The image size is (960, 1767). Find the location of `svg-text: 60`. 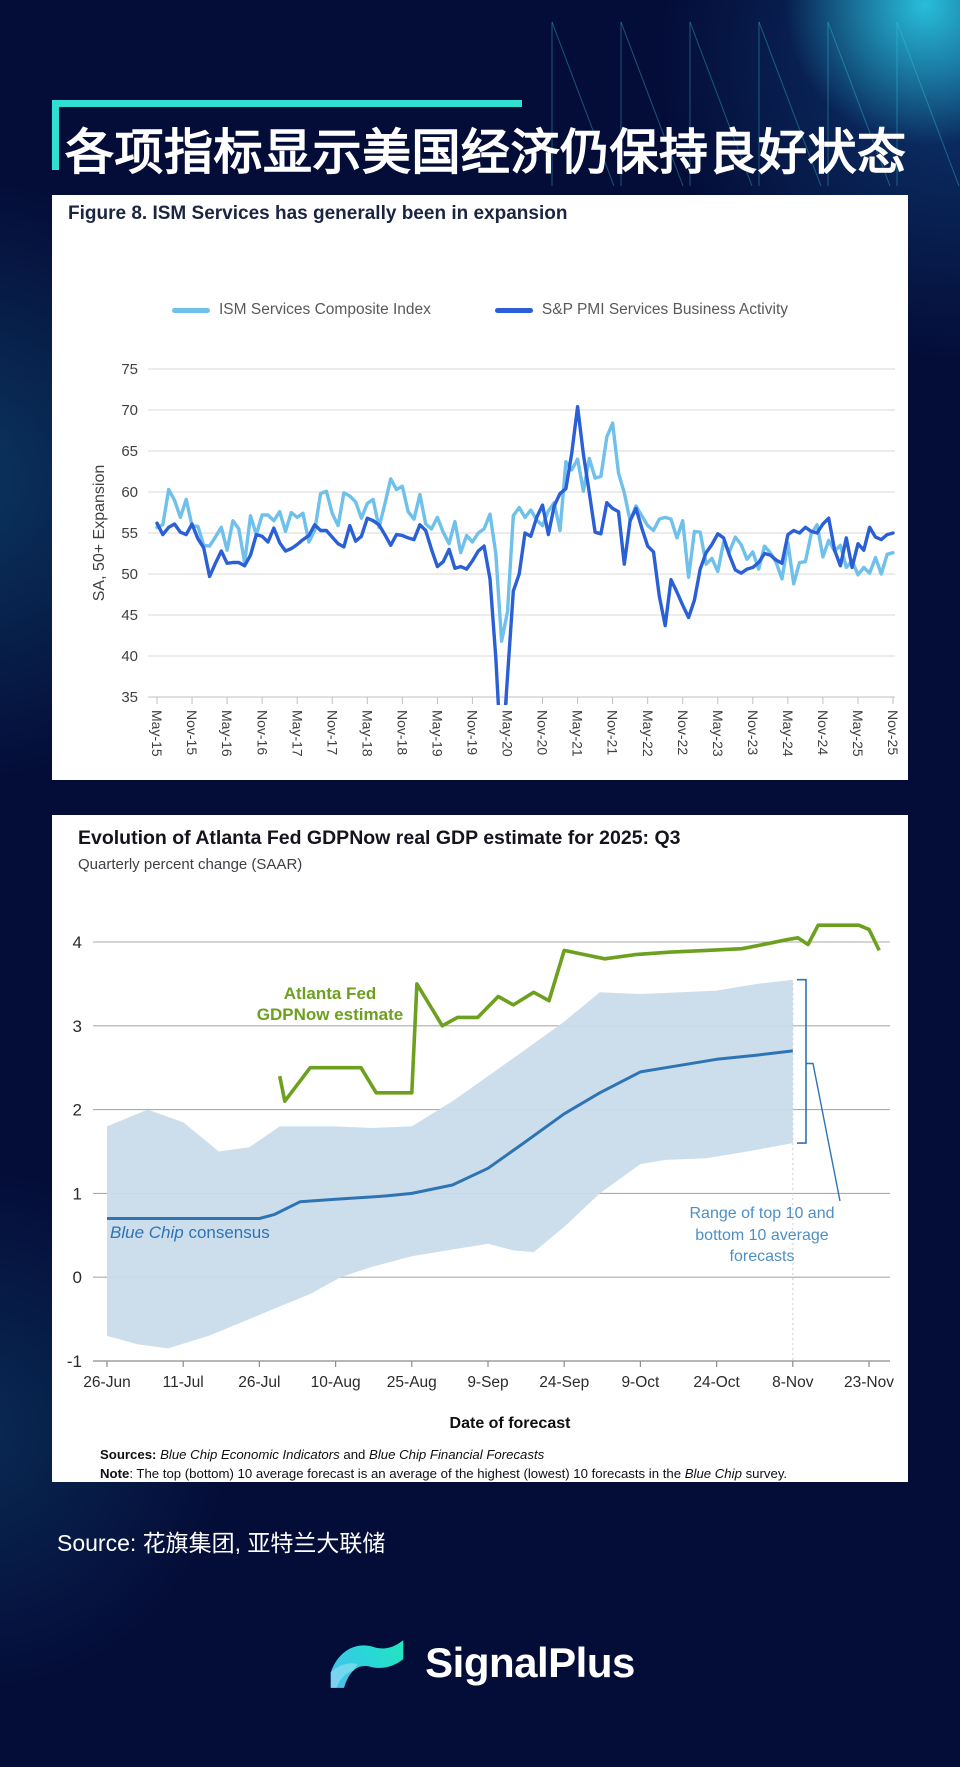

svg-text: 60 is located at coordinates (129, 492).